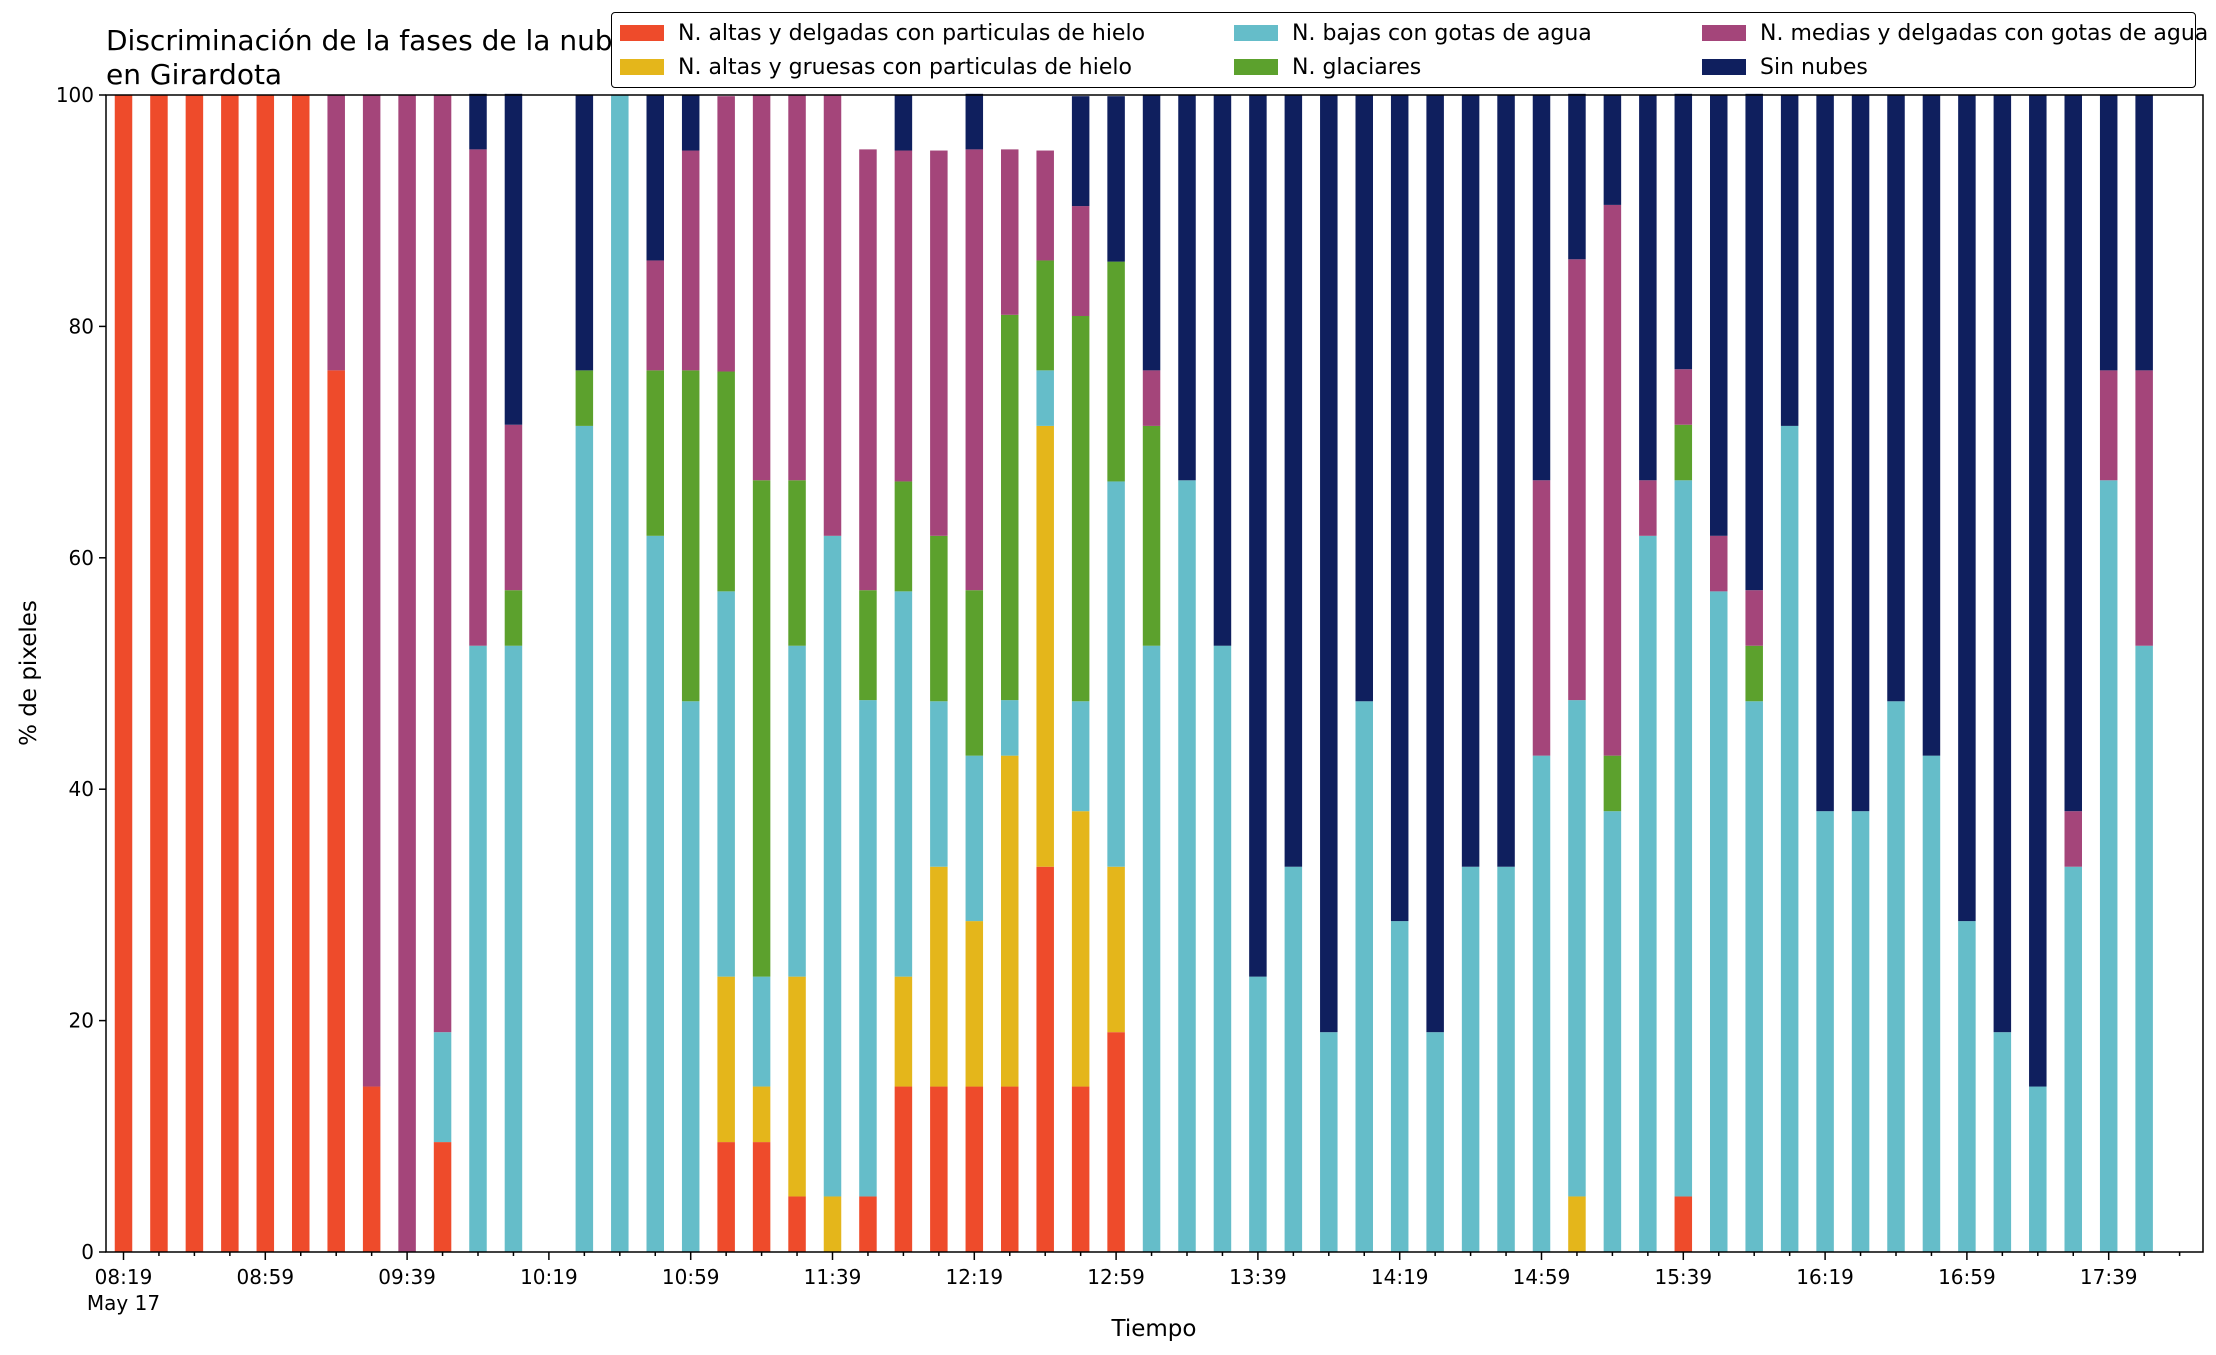 The height and width of the screenshot is (1355, 2216). Describe the element at coordinates (1683, 1277) in the screenshot. I see `x-tick-label: 15:39` at that location.